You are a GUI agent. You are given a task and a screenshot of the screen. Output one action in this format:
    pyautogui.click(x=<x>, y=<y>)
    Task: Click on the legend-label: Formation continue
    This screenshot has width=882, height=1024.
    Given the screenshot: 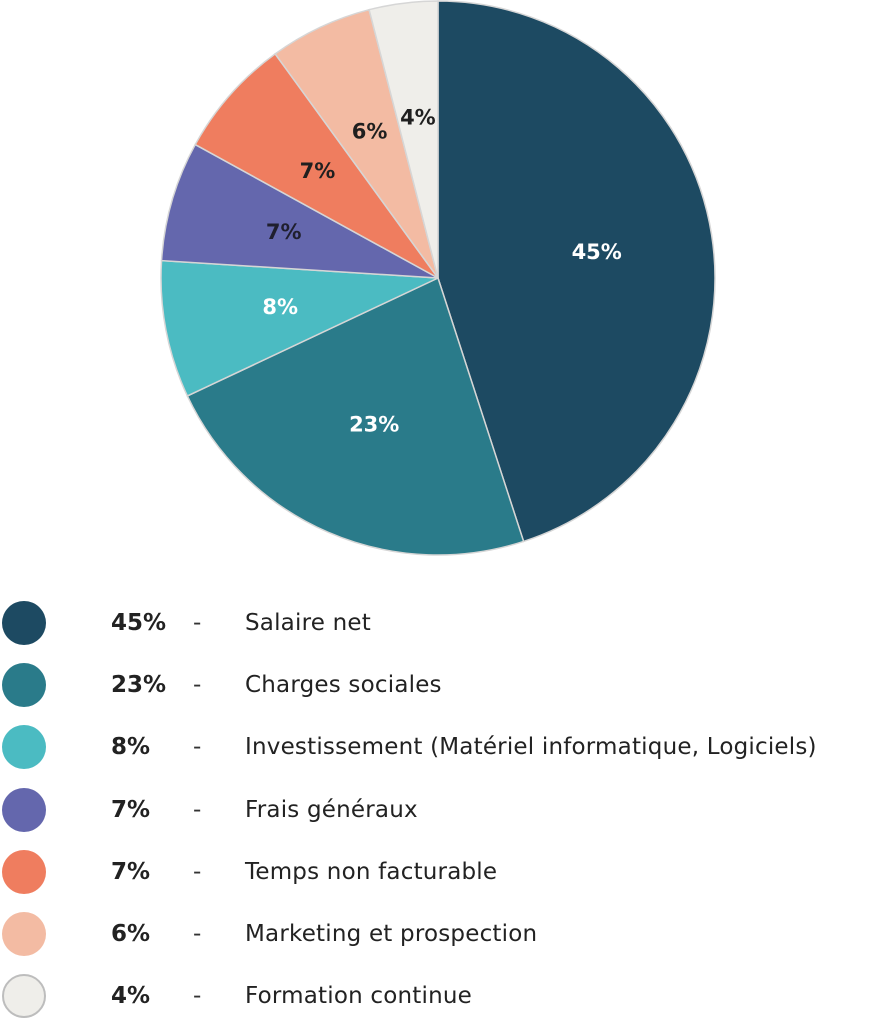 What is the action you would take?
    pyautogui.click(x=359, y=996)
    